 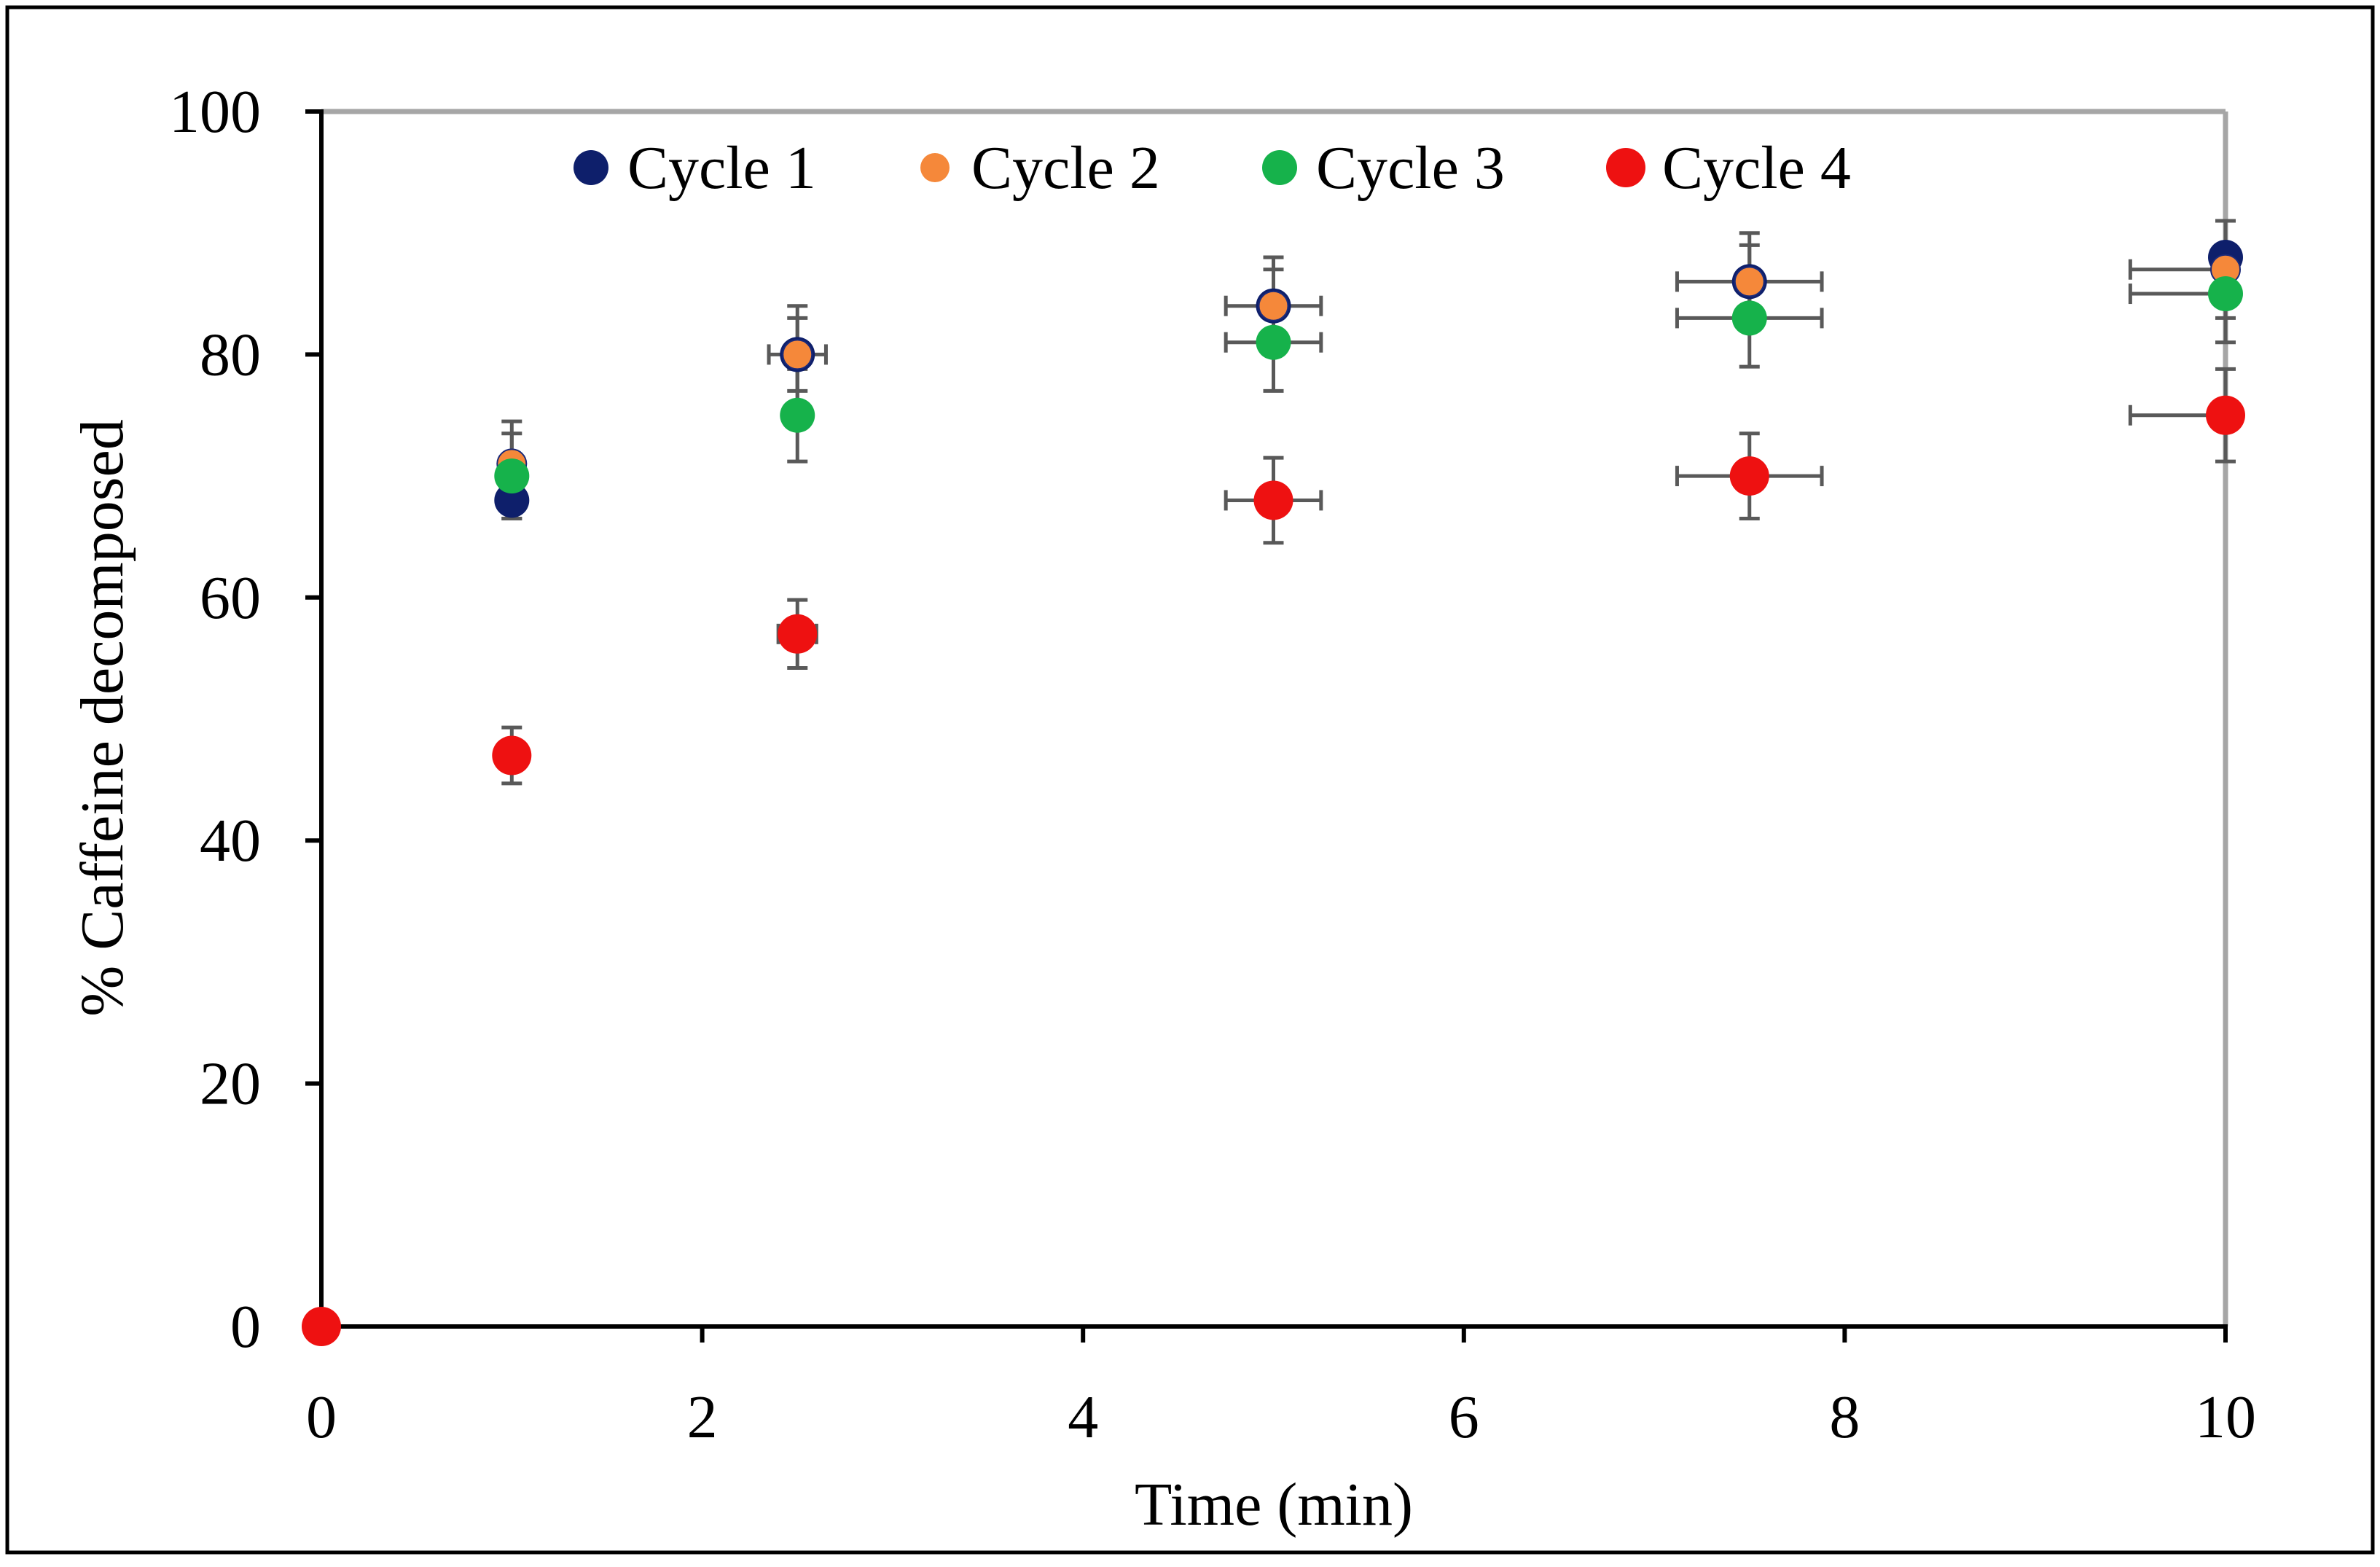 I want to click on x-tick-label: 0, so click(x=322, y=1417).